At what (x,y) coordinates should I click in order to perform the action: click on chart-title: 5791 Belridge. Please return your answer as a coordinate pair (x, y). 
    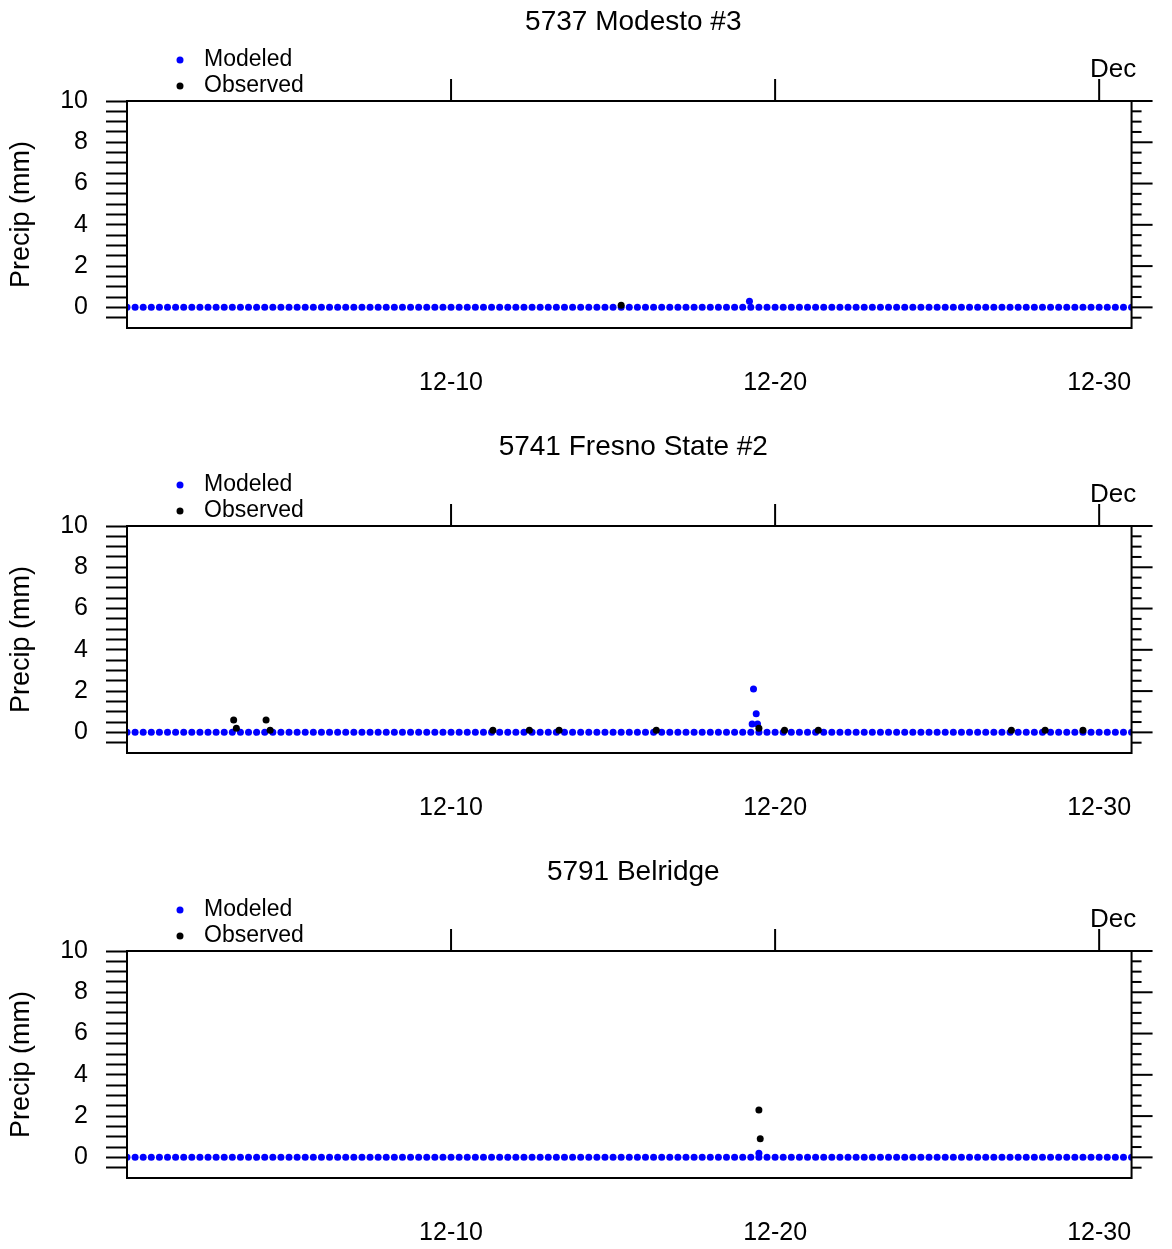
    Looking at the image, I should click on (633, 870).